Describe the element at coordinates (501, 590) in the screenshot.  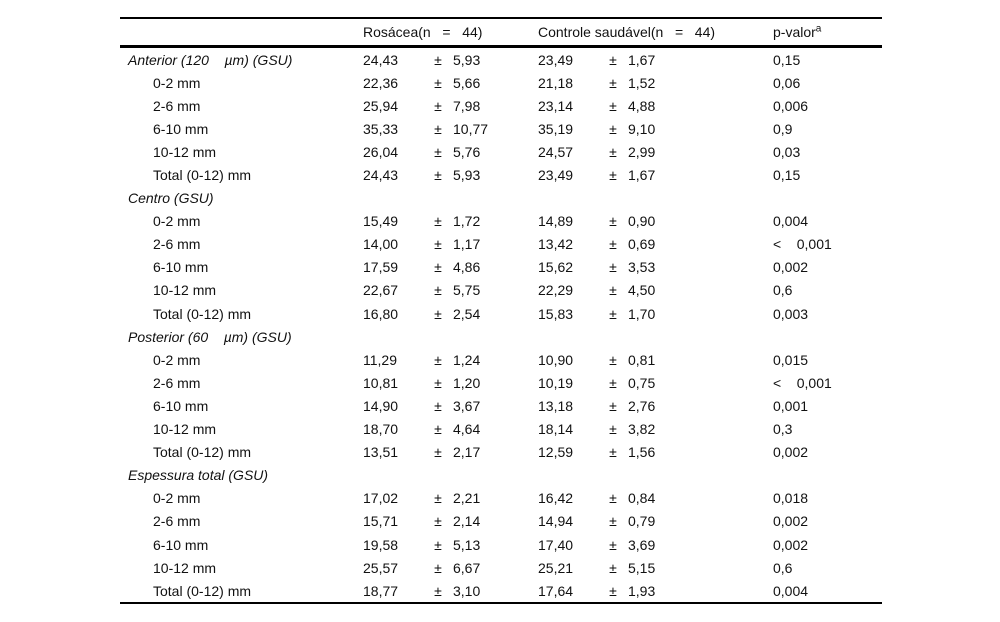
I see `table-row: Total (0-12) mm 18,77 ±3,10 17,64 ±1,93 0,004` at that location.